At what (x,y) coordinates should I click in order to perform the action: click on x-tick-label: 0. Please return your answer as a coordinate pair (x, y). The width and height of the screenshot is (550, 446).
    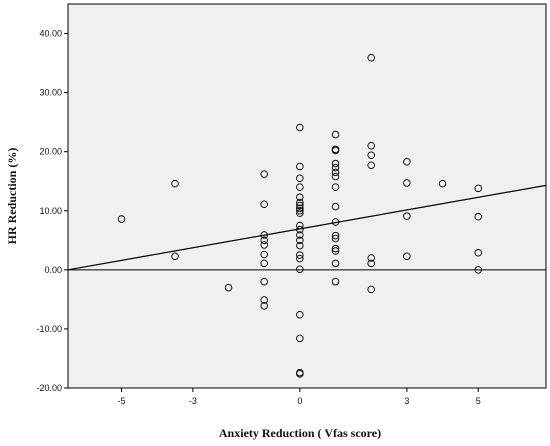
    Looking at the image, I should click on (299, 401).